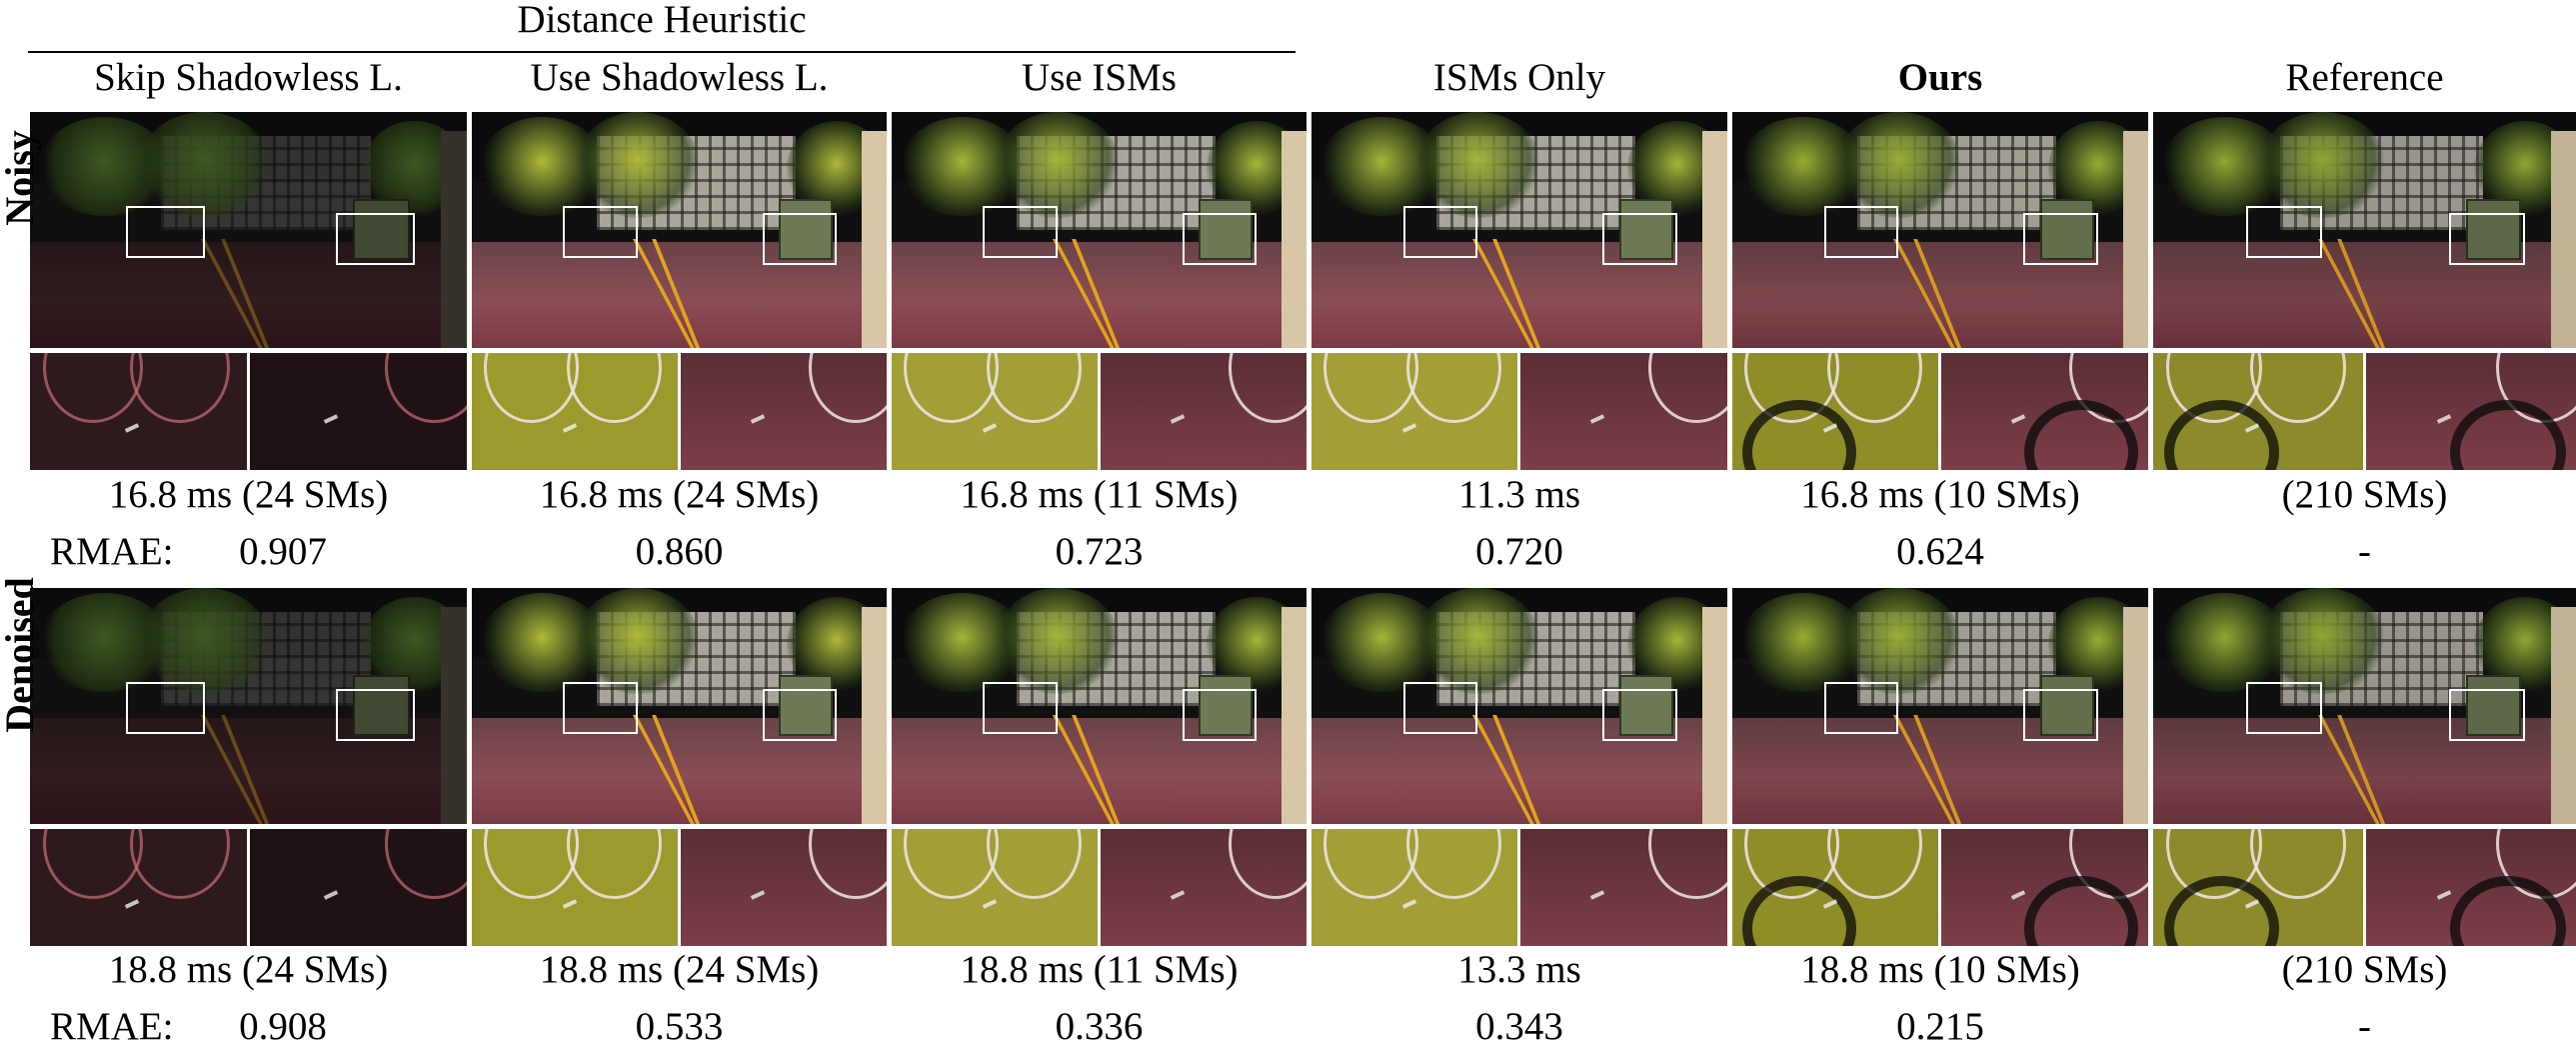  What do you see at coordinates (662, 52) in the screenshot?
I see `group-header-rule` at bounding box center [662, 52].